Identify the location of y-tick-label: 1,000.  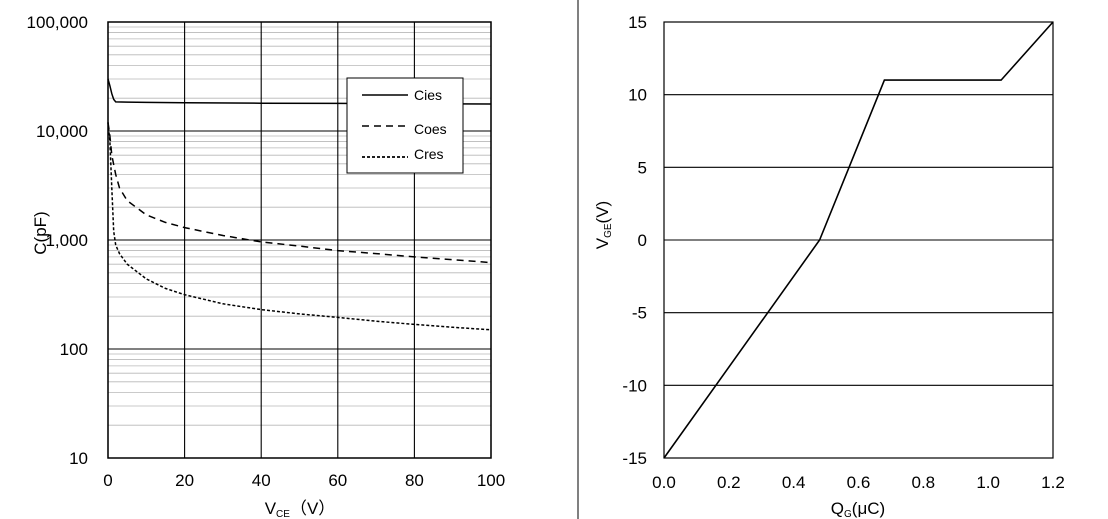
(66, 240).